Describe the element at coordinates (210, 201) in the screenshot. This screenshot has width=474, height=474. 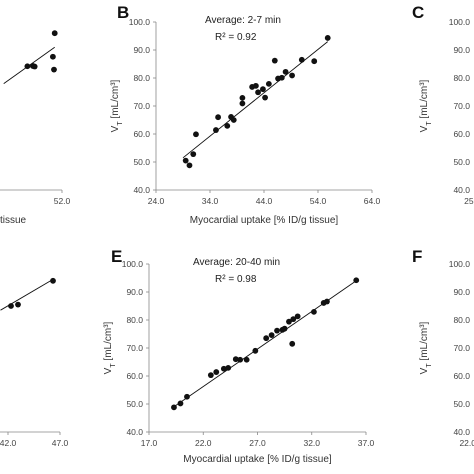
I see `x-tick-label: 34.0` at that location.